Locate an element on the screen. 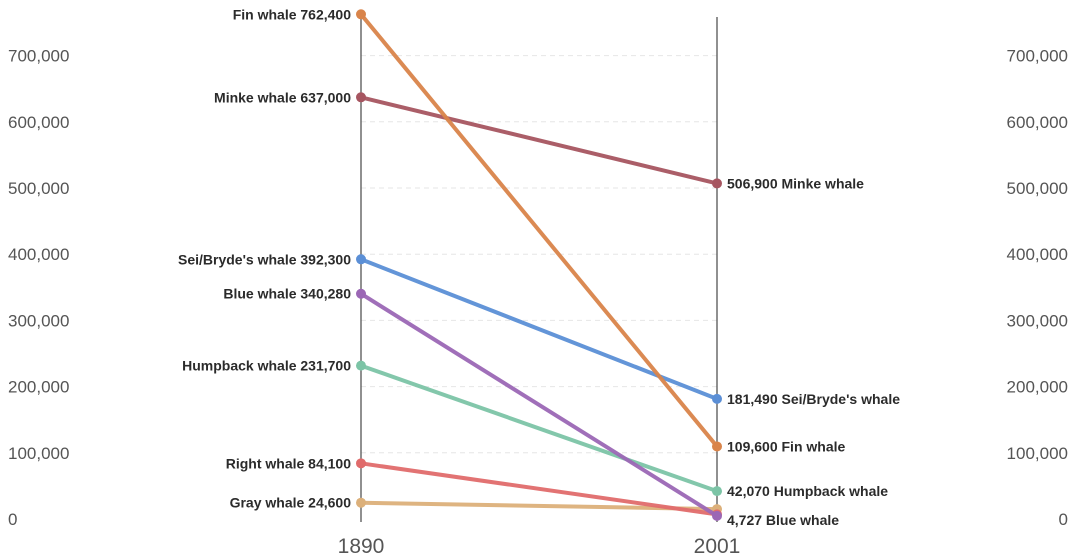 The image size is (1075, 555). series-line-gray-whale is located at coordinates (539, 506).